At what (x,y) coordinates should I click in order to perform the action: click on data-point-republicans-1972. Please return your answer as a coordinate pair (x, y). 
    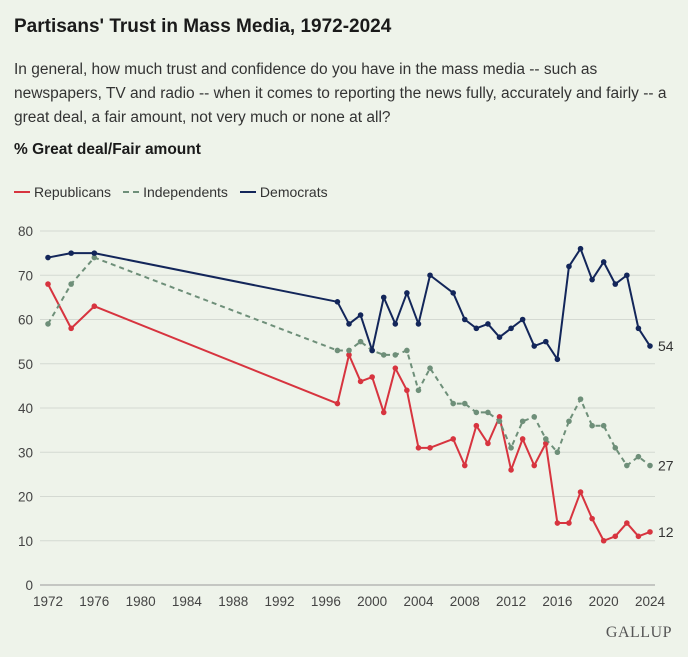
    Looking at the image, I should click on (48, 284).